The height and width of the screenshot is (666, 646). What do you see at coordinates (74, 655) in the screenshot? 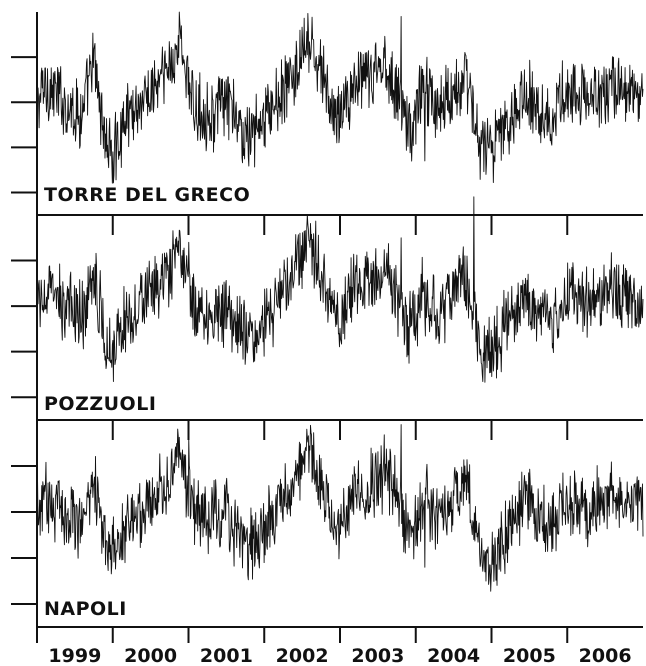
I see `x-tick-label: 1999` at bounding box center [74, 655].